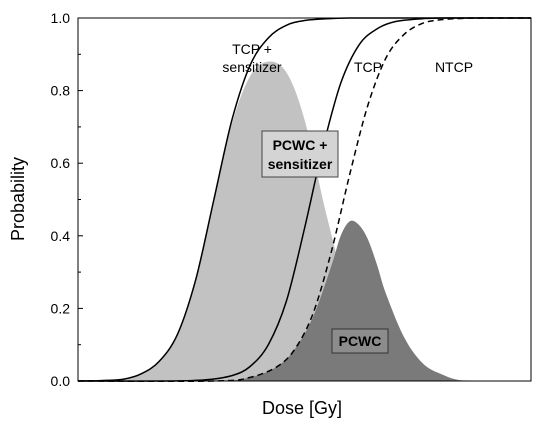 The image size is (550, 426). What do you see at coordinates (368, 67) in the screenshot?
I see `label-tcp: TCP` at bounding box center [368, 67].